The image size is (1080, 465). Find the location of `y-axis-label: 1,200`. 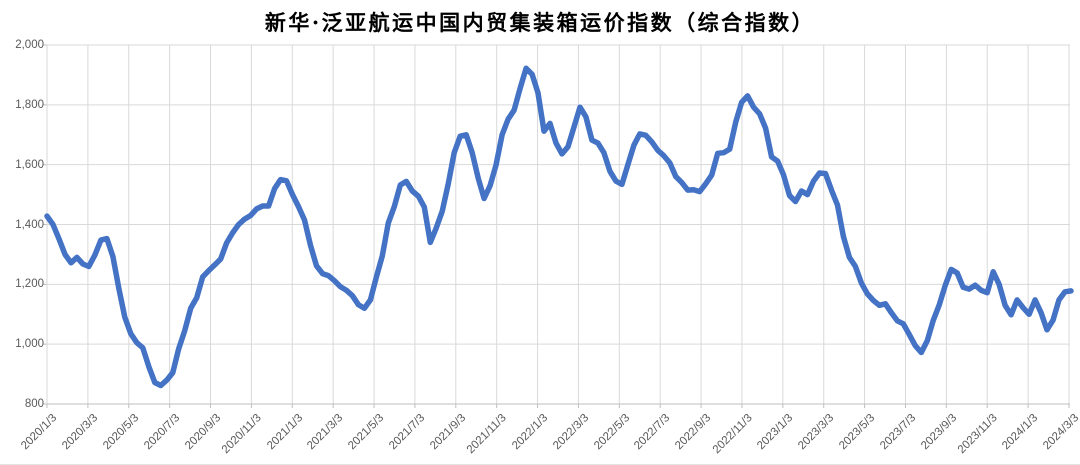

y-axis-label: 1,200 is located at coordinates (29, 284).